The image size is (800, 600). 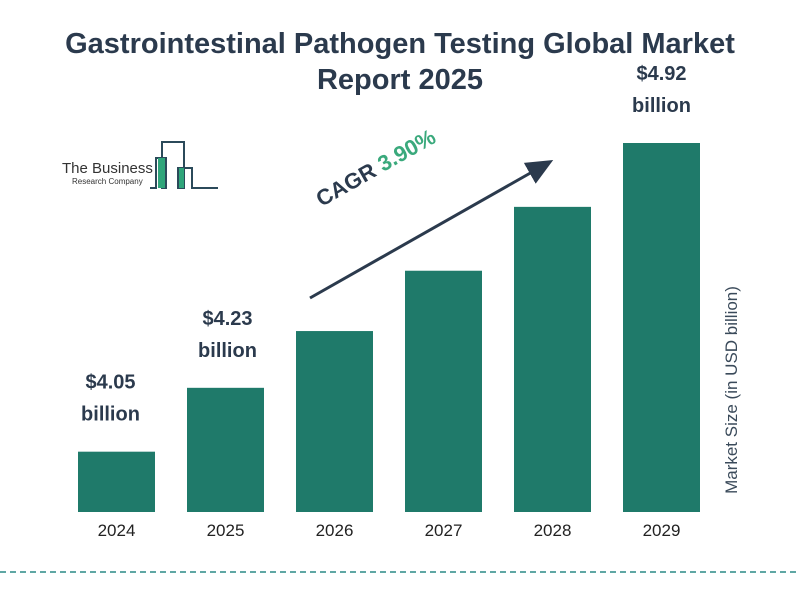 What do you see at coordinates (107, 181) in the screenshot?
I see `logo-text-line2: Research Company` at bounding box center [107, 181].